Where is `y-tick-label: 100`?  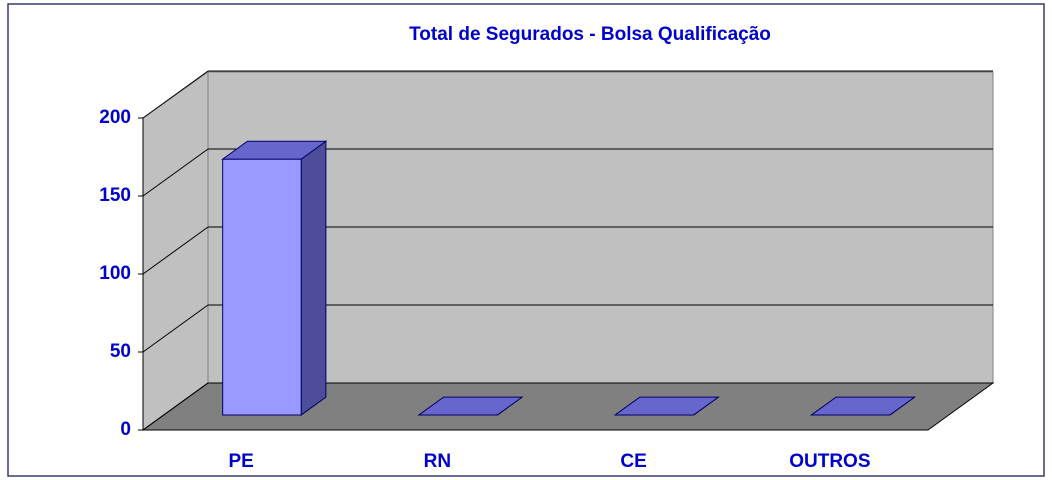
y-tick-label: 100 is located at coordinates (115, 273).